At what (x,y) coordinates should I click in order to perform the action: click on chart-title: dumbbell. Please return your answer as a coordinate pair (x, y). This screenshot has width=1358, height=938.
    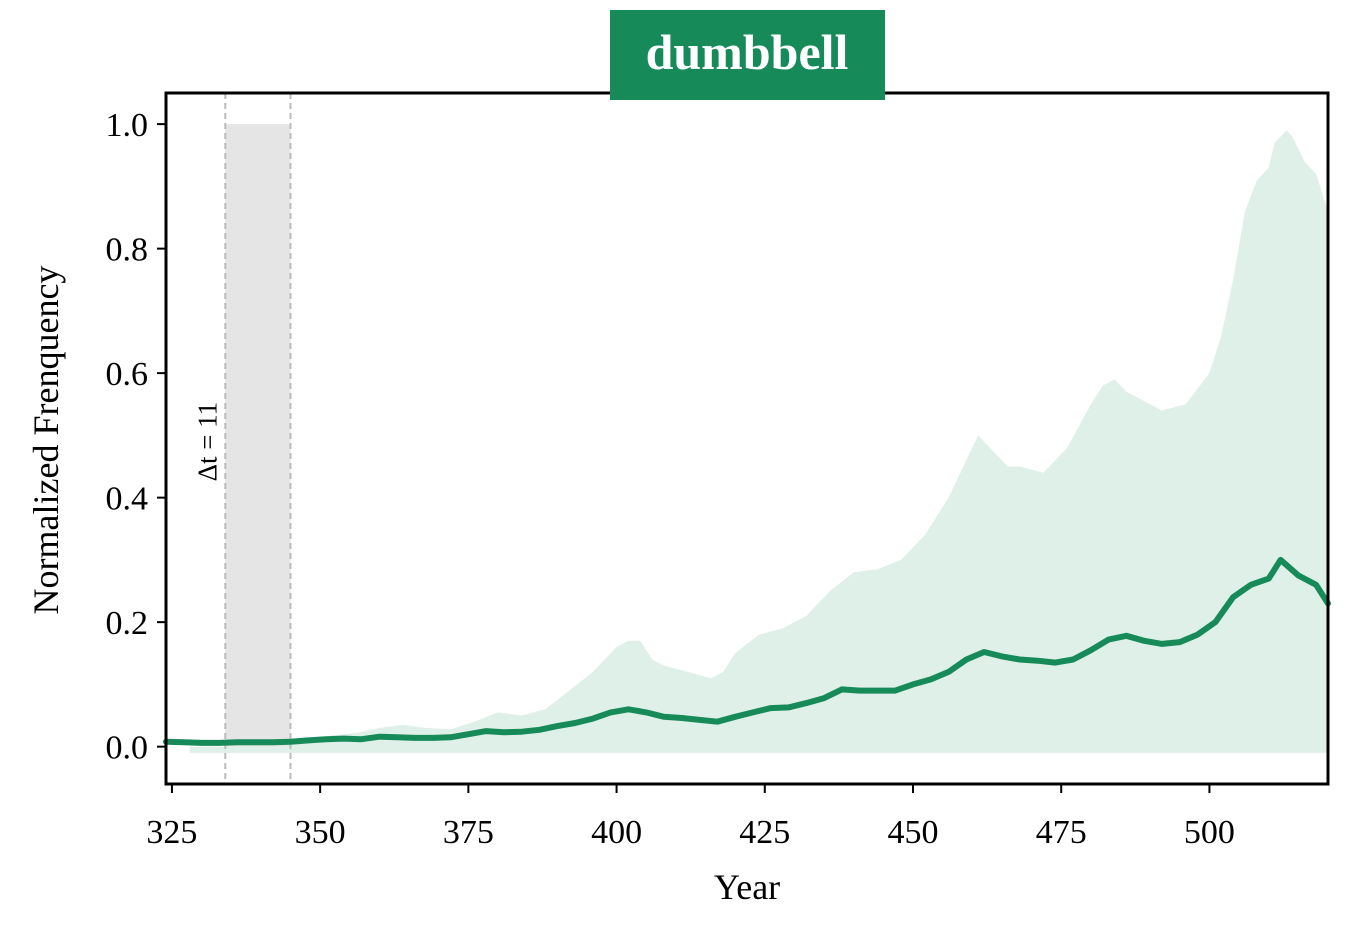
    Looking at the image, I should click on (747, 52).